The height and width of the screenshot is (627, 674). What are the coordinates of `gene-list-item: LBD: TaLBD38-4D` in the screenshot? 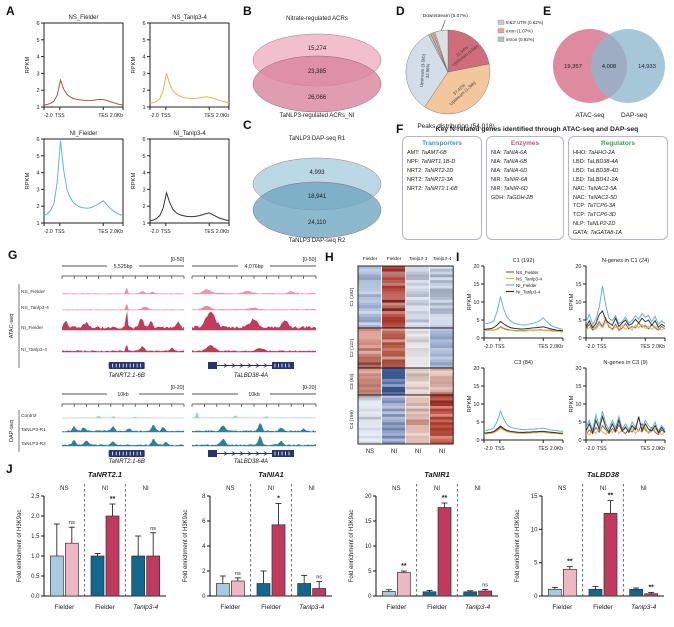 It's located at (596, 170).